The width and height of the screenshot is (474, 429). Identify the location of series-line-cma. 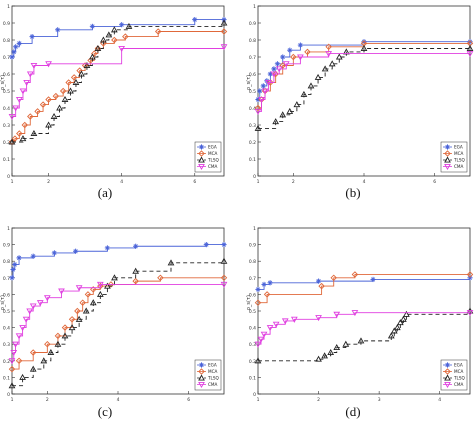
(118, 81).